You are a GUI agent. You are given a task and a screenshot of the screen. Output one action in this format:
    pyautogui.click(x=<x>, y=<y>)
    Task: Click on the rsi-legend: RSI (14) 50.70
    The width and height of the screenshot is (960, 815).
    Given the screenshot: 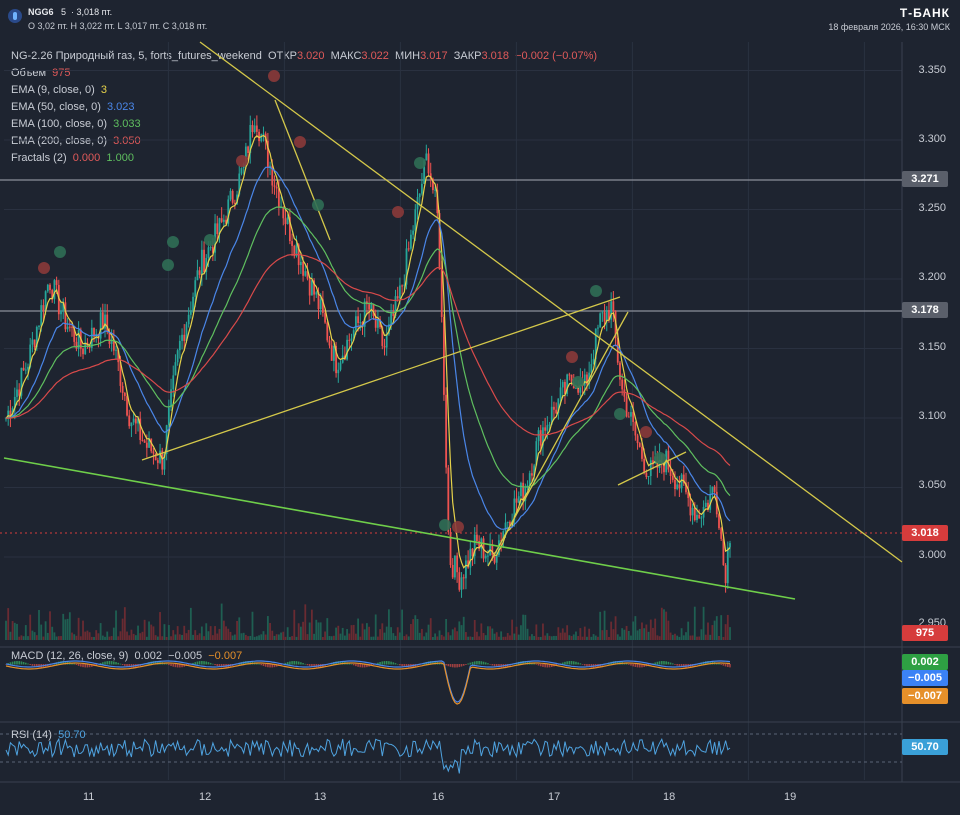 What is the action you would take?
    pyautogui.click(x=48, y=735)
    